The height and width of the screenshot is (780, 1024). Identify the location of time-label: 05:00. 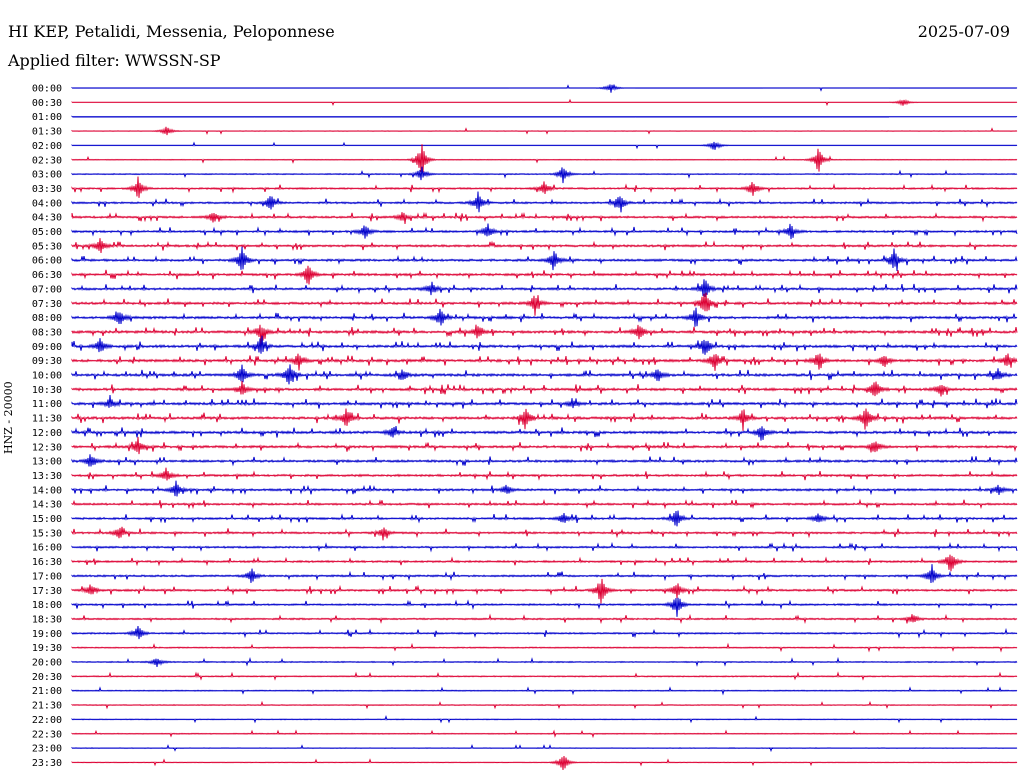
(47, 232).